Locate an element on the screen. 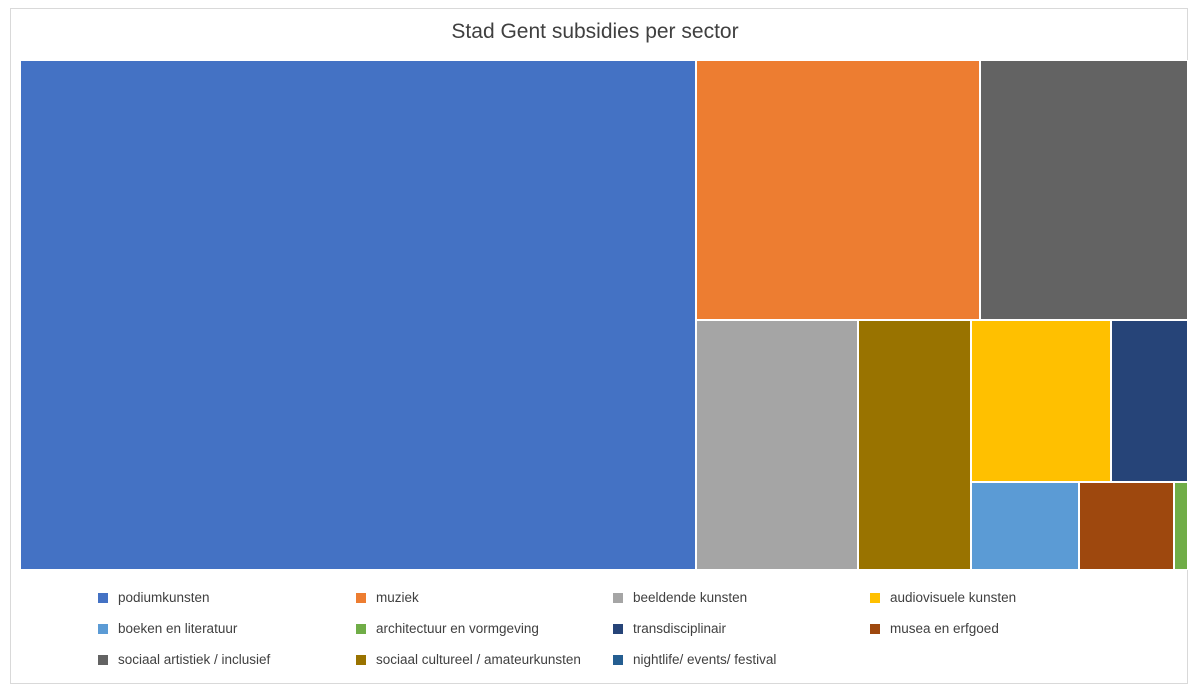 The height and width of the screenshot is (686, 1190). legend-label: nightlife/ events/ festival is located at coordinates (705, 659).